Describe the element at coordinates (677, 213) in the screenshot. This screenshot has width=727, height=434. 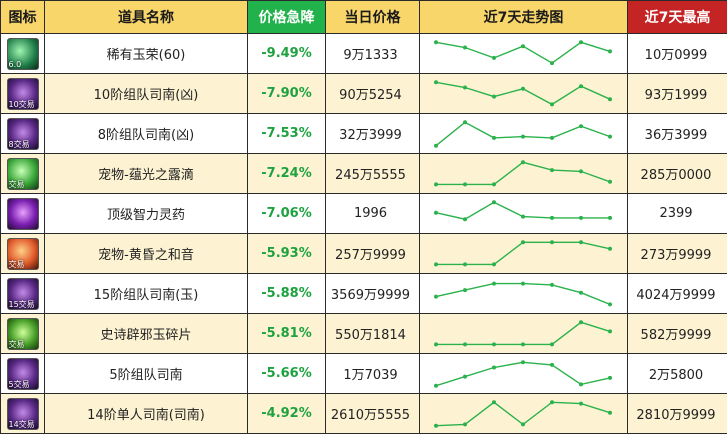
I see `seven-day-high: 2399` at that location.